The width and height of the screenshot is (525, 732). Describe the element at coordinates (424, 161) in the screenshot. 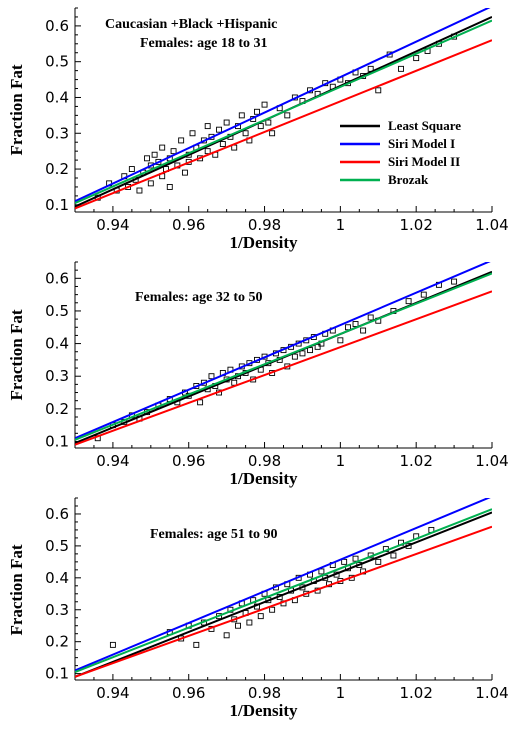

I see `legend-label: Siri Model II` at that location.